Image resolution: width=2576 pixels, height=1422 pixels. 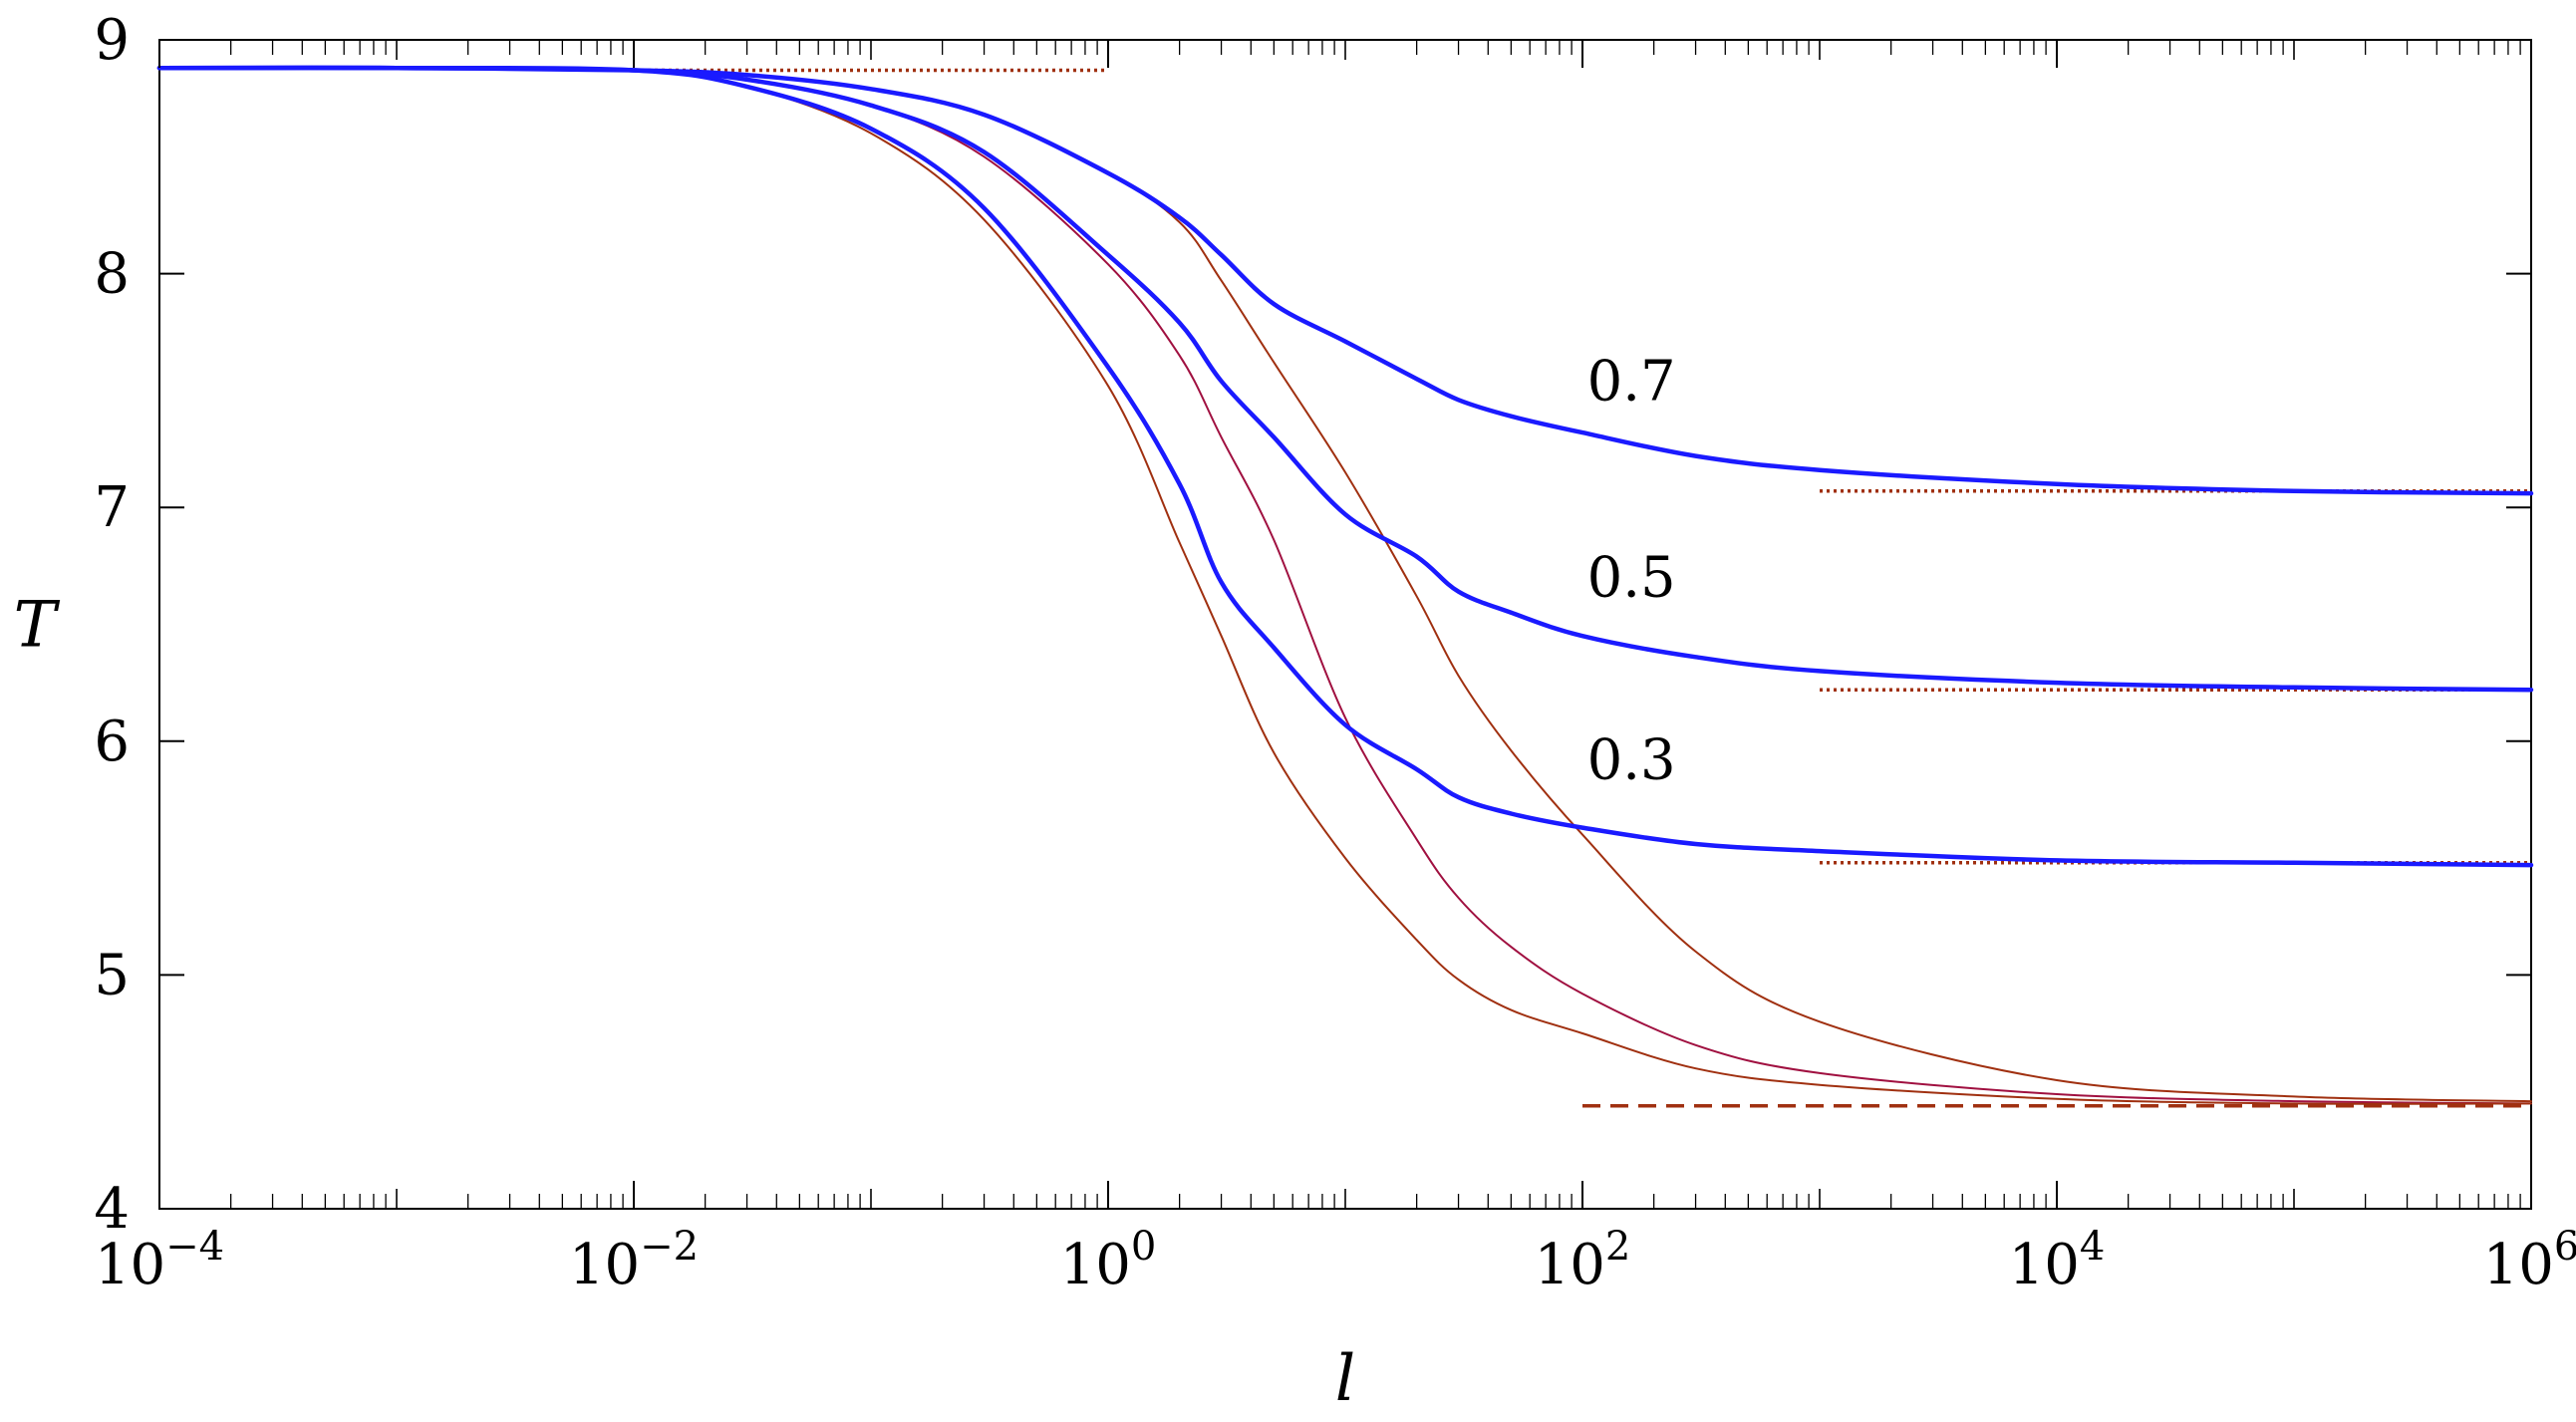 What do you see at coordinates (112, 742) in the screenshot?
I see `y-tick-label: 6` at bounding box center [112, 742].